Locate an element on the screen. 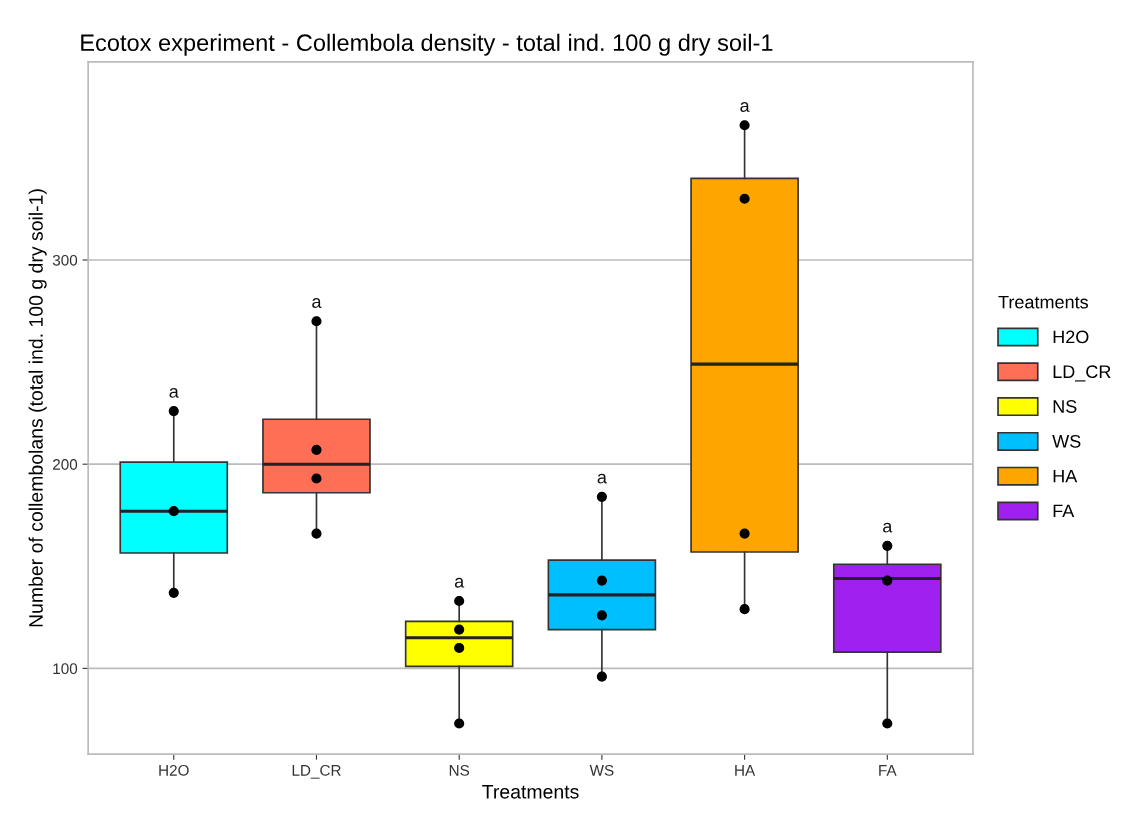 The width and height of the screenshot is (1130, 826). y-tick-label: 100 is located at coordinates (65, 669).